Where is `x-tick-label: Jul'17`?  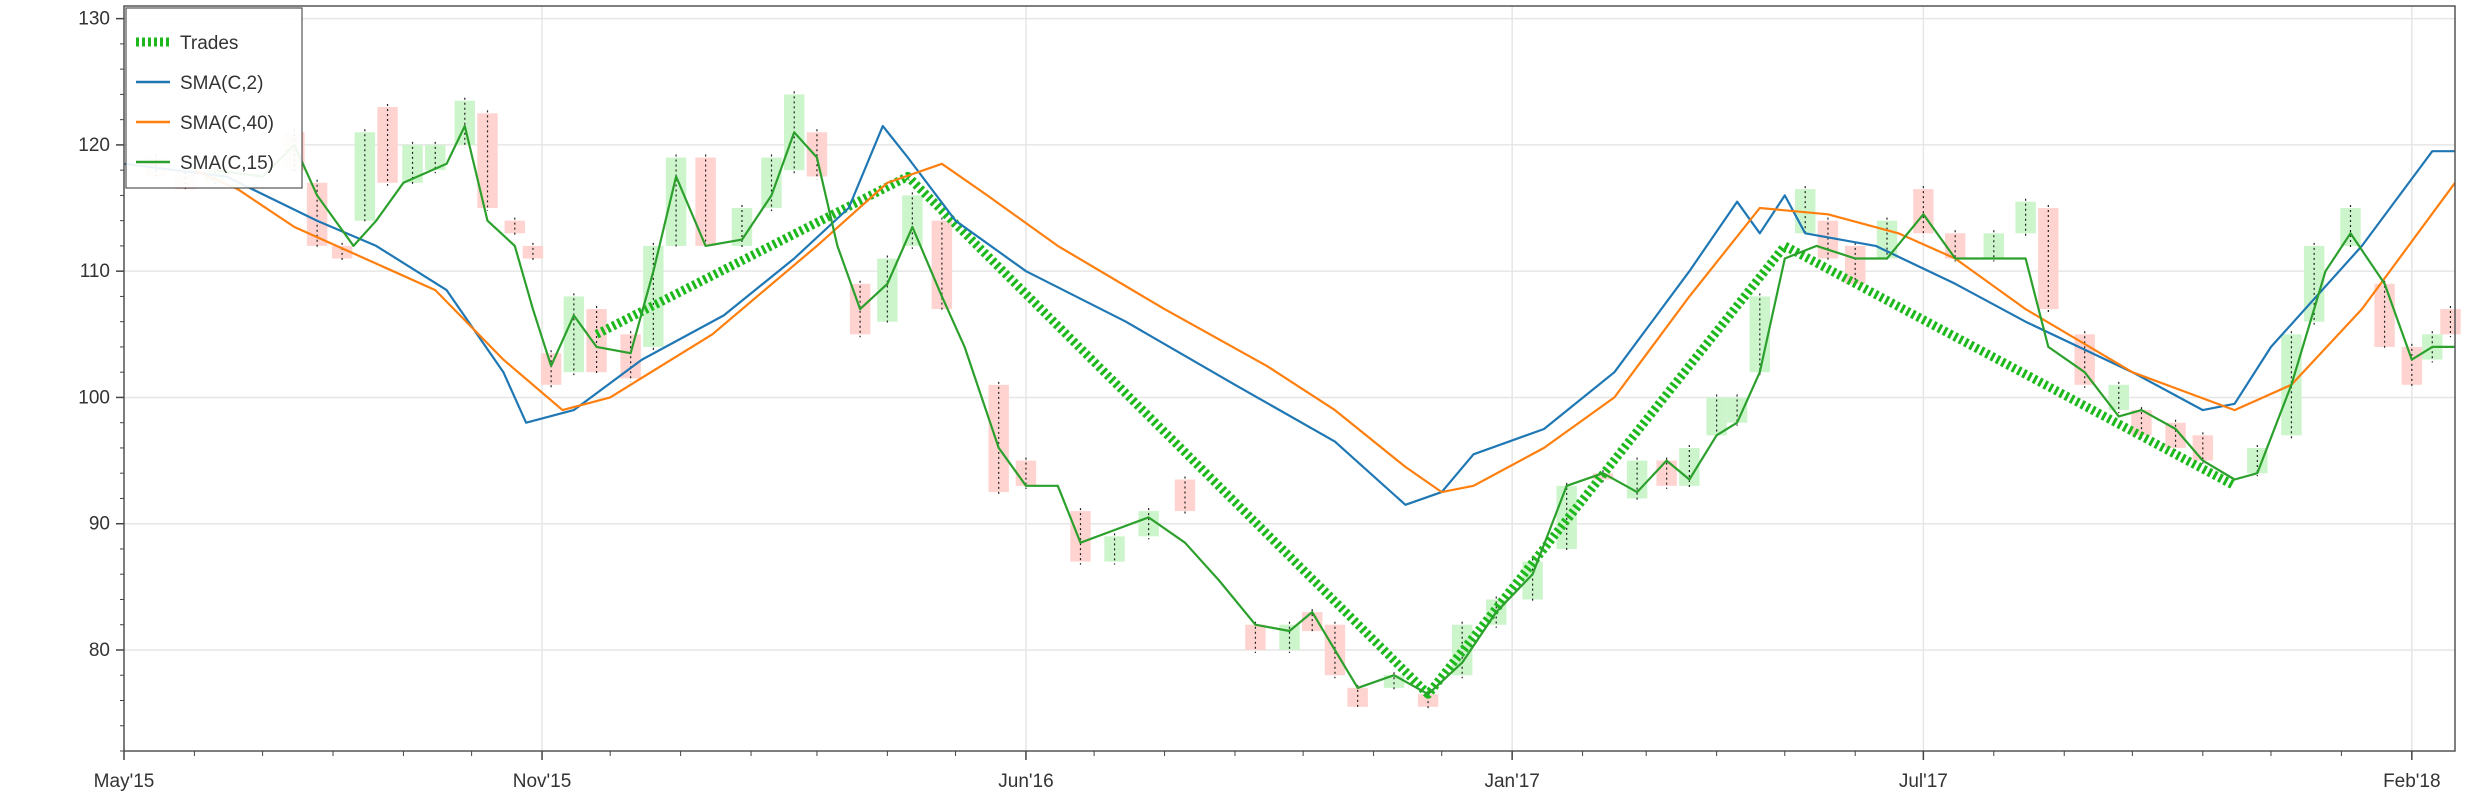
x-tick-label: Jul'17 is located at coordinates (1923, 781).